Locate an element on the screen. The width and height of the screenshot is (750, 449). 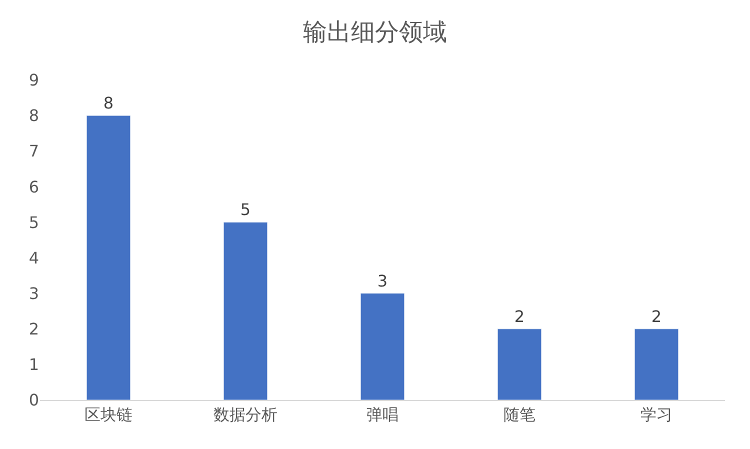
data-label: 5 is located at coordinates (245, 210).